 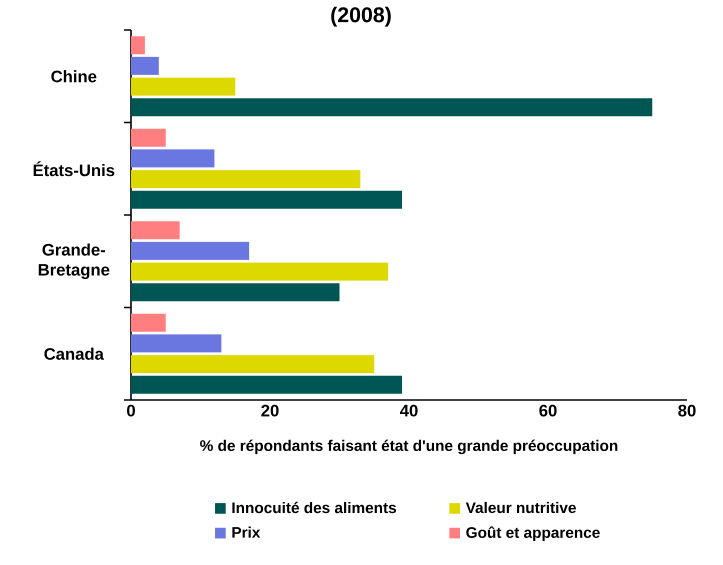 I want to click on x-tick-label: 0, so click(x=131, y=410).